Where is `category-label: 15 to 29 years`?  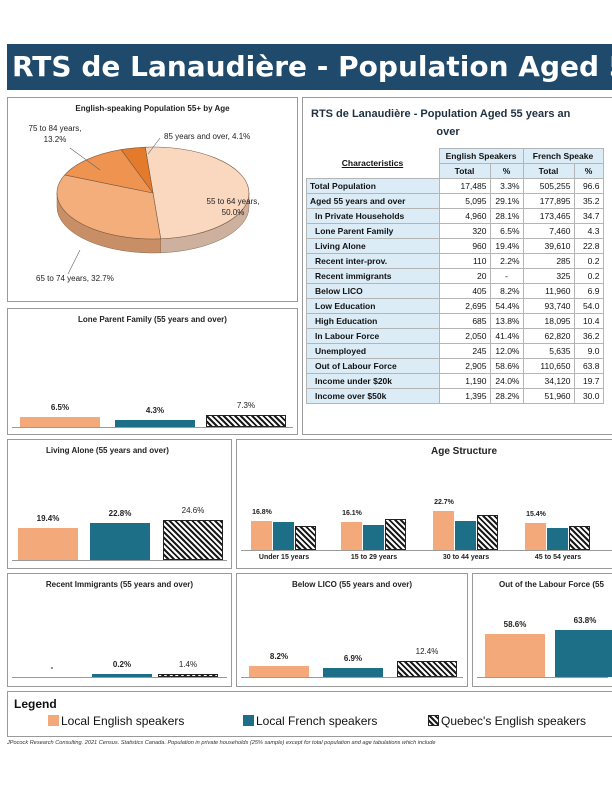 category-label: 15 to 29 years is located at coordinates (374, 557).